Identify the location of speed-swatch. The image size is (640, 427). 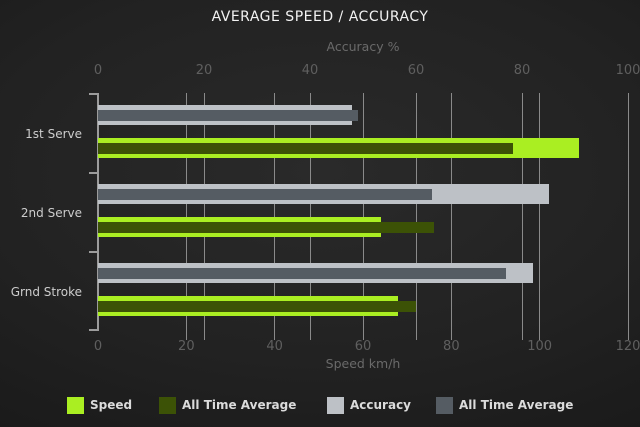
(75, 405).